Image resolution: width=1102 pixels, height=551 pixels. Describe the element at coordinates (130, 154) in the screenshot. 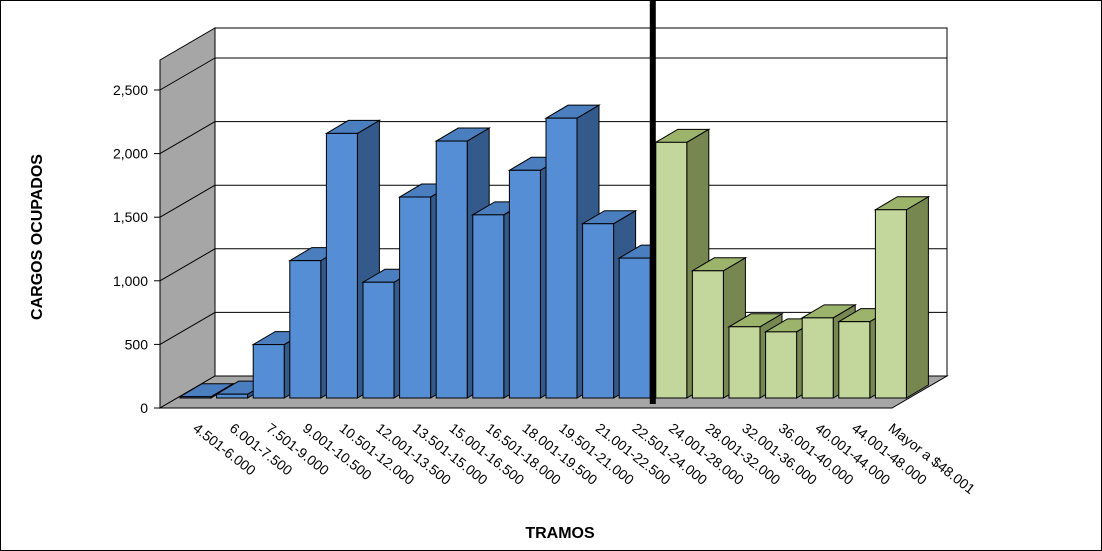

I see `y-tick-label: 2,000` at that location.